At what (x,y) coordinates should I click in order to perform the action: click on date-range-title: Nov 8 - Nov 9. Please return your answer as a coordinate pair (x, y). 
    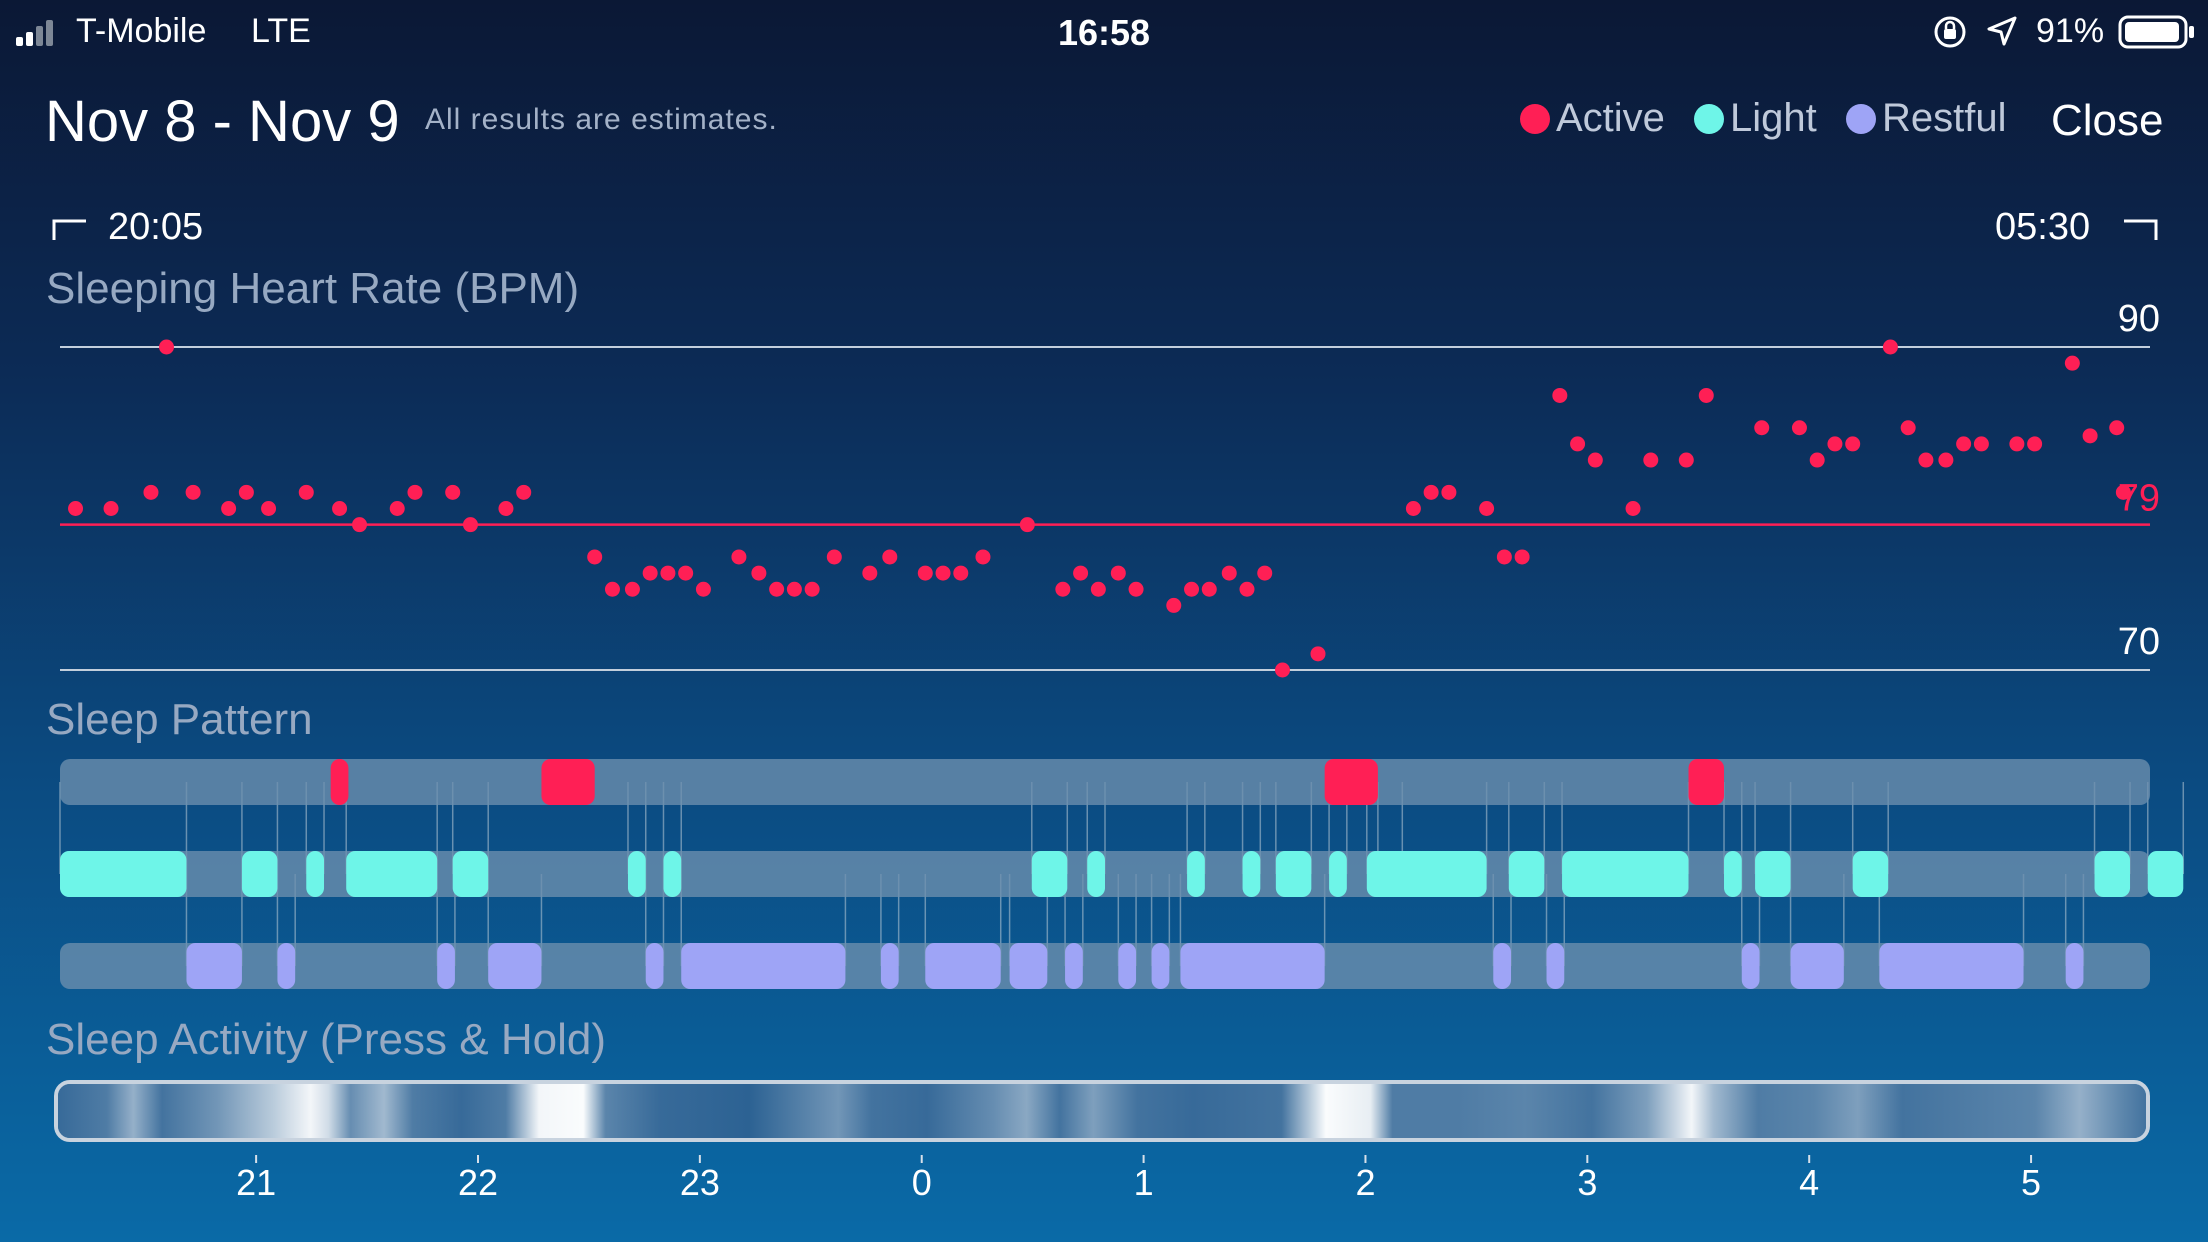
    Looking at the image, I should click on (222, 121).